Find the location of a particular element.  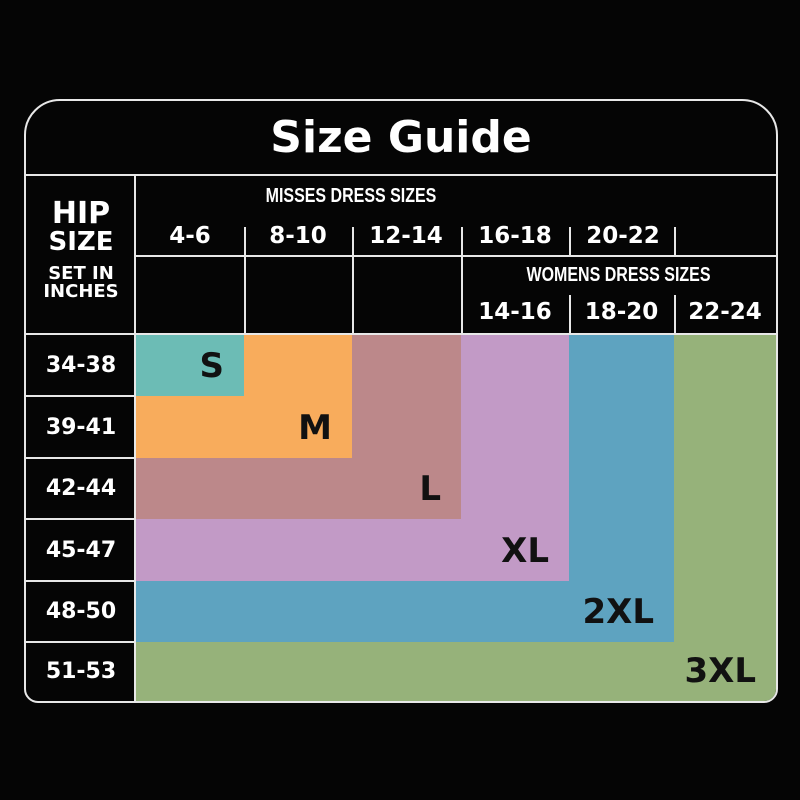

womens-size: 14-16 is located at coordinates (515, 312).